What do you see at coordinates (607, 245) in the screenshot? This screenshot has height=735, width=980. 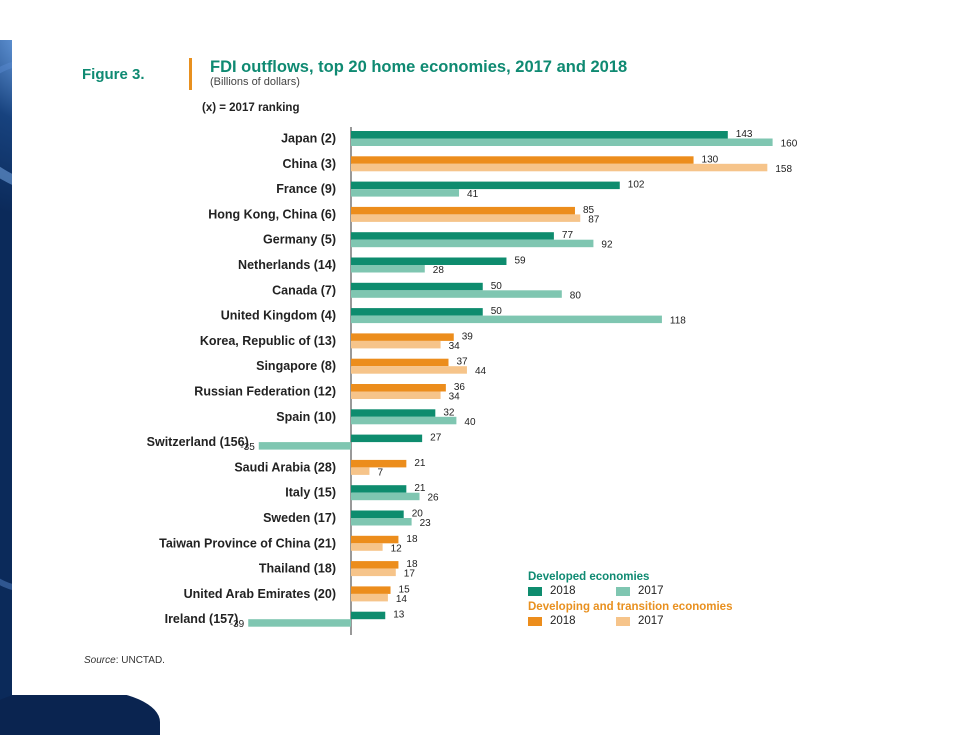 I see `value-label-2017: 92` at bounding box center [607, 245].